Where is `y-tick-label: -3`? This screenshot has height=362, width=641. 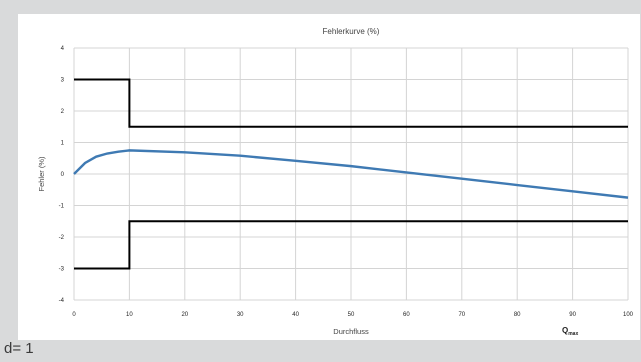
y-tick-label: -3 is located at coordinates (62, 270).